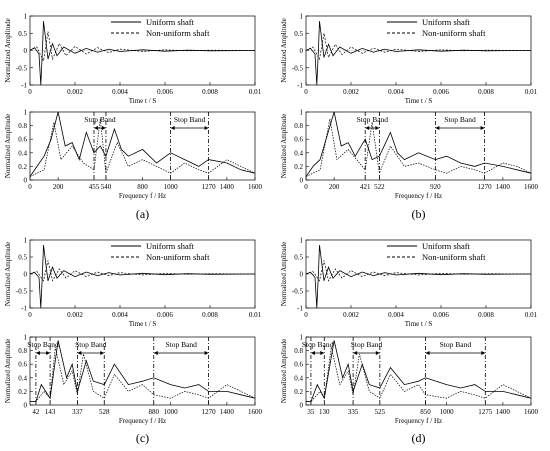 The width and height of the screenshot is (550, 451). What do you see at coordinates (419, 214) in the screenshot?
I see `subplot-caption: (b)` at bounding box center [419, 214].